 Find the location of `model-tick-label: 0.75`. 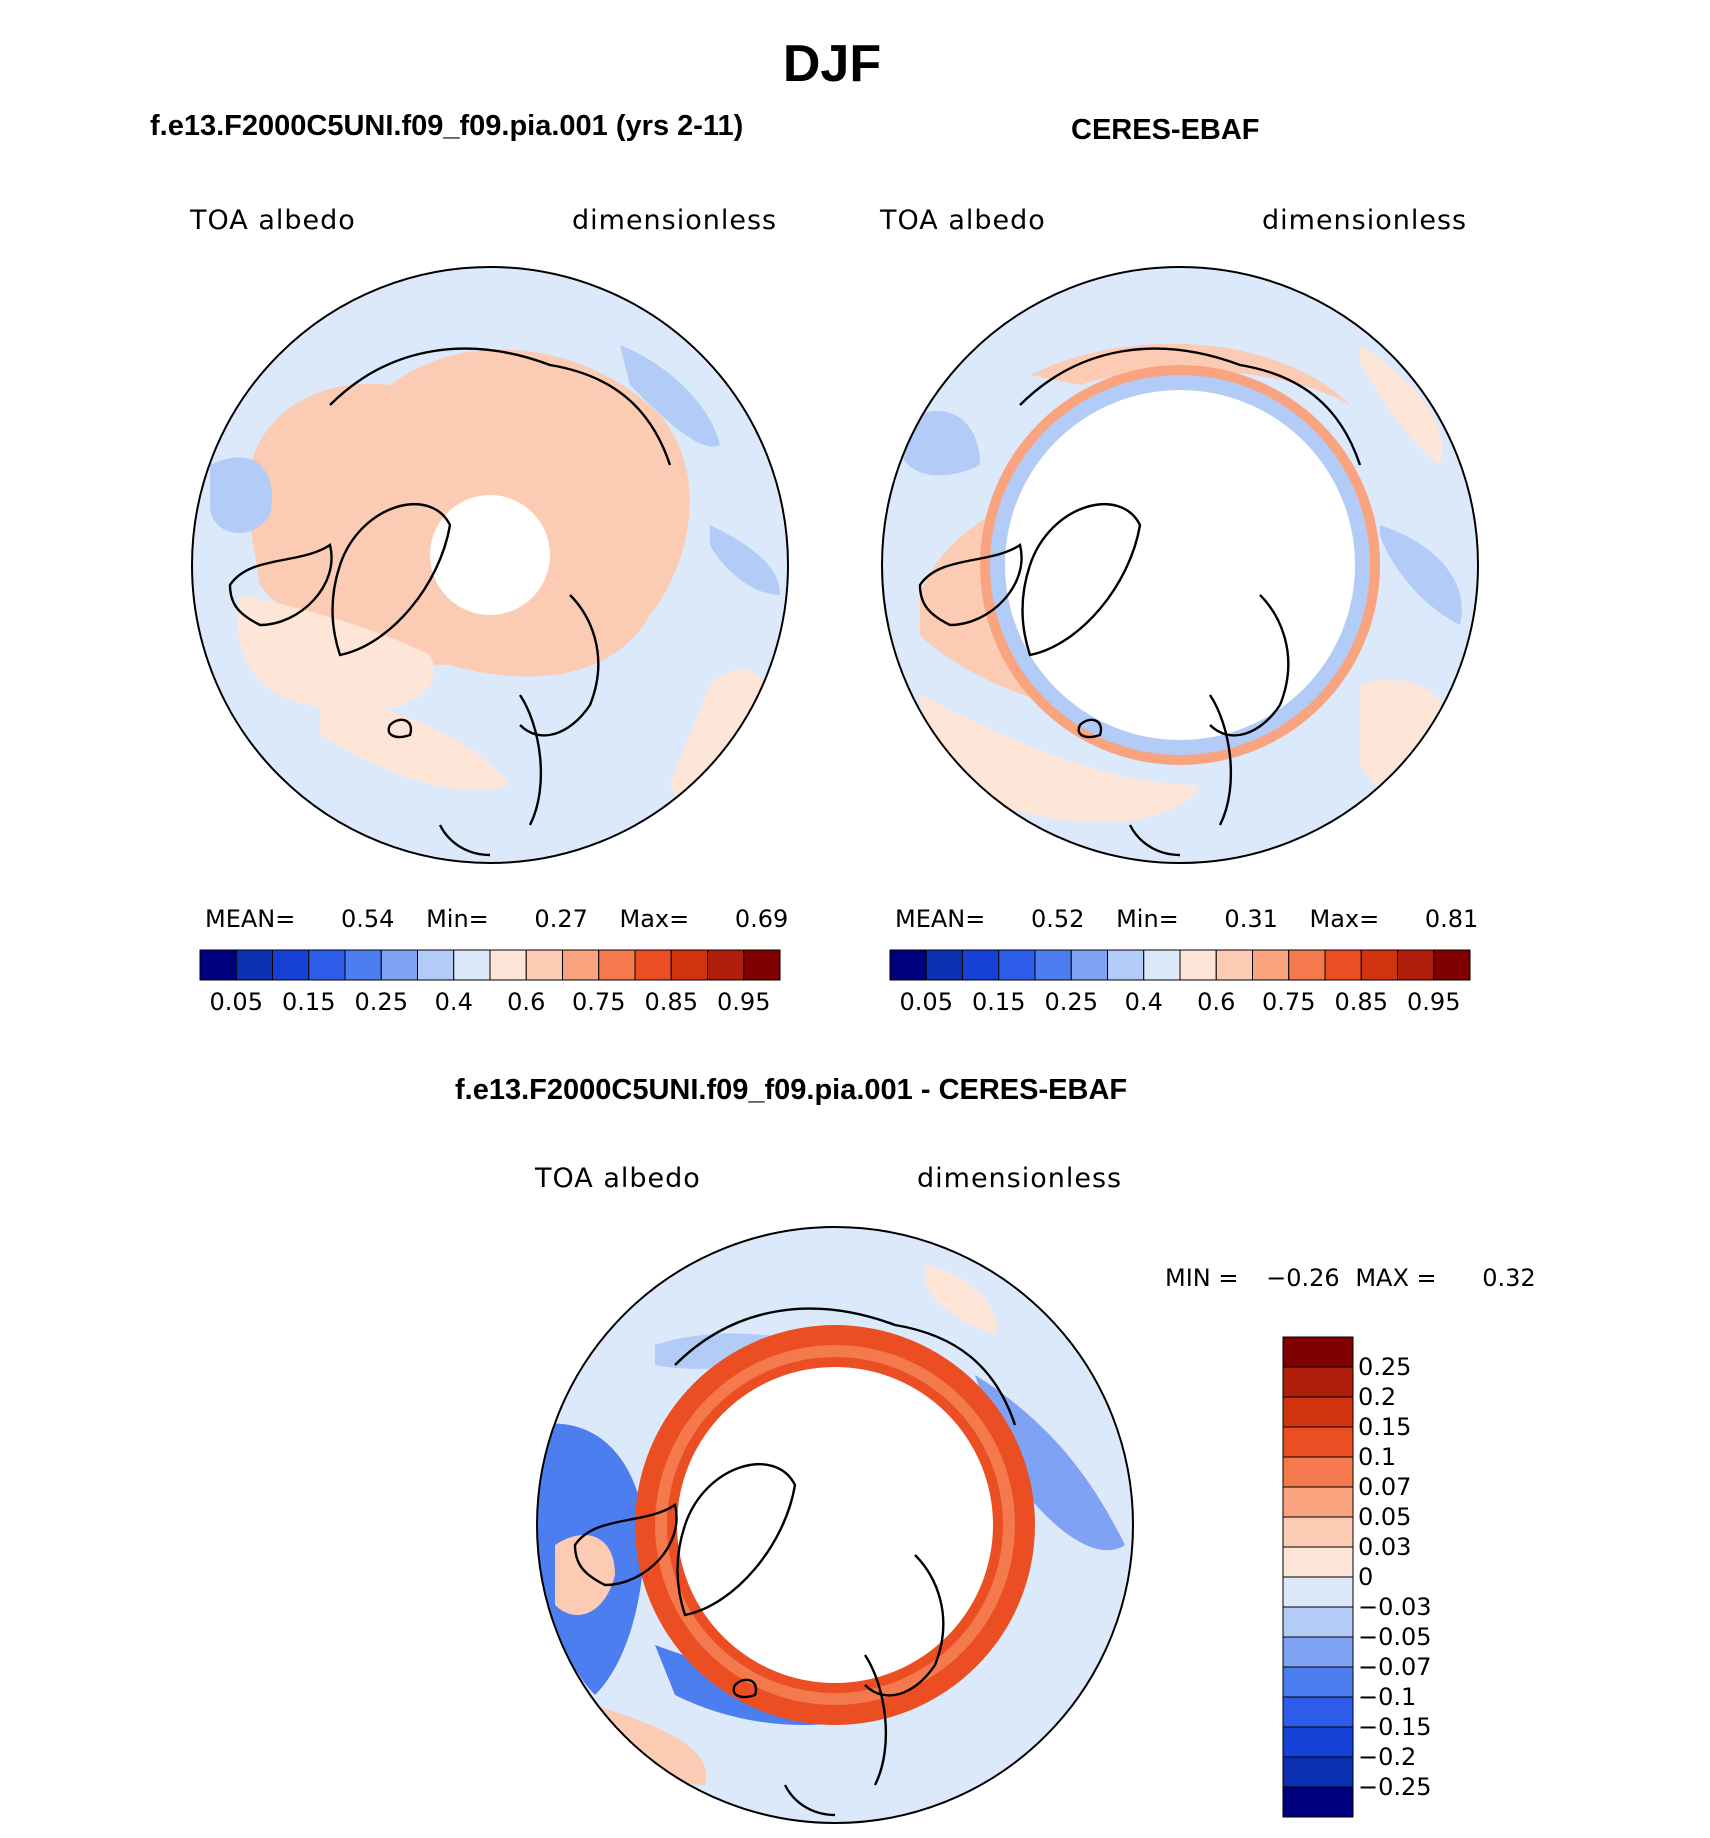

model-tick-label: 0.75 is located at coordinates (599, 1002).